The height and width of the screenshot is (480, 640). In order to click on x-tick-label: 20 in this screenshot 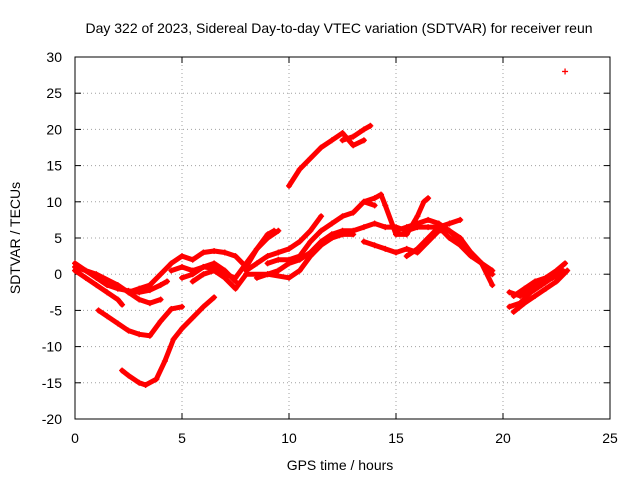, I will do `click(503, 438)`.